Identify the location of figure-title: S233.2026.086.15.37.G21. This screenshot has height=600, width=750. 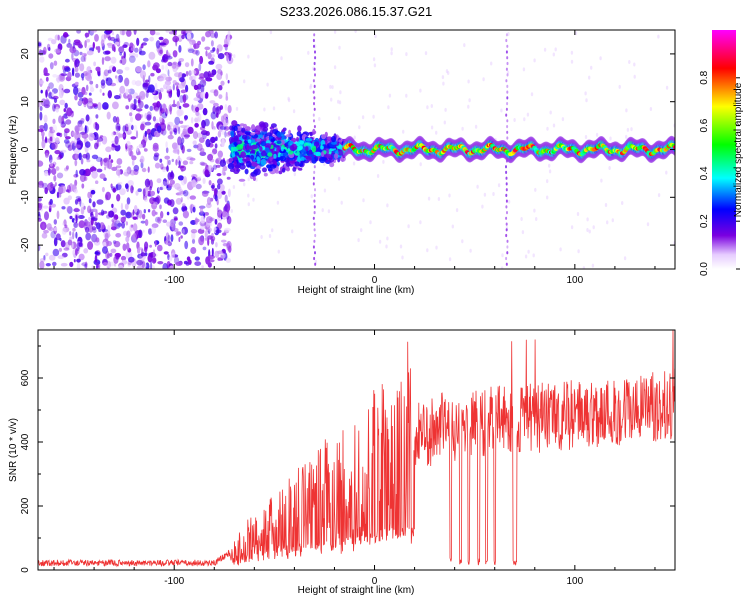
(356, 11).